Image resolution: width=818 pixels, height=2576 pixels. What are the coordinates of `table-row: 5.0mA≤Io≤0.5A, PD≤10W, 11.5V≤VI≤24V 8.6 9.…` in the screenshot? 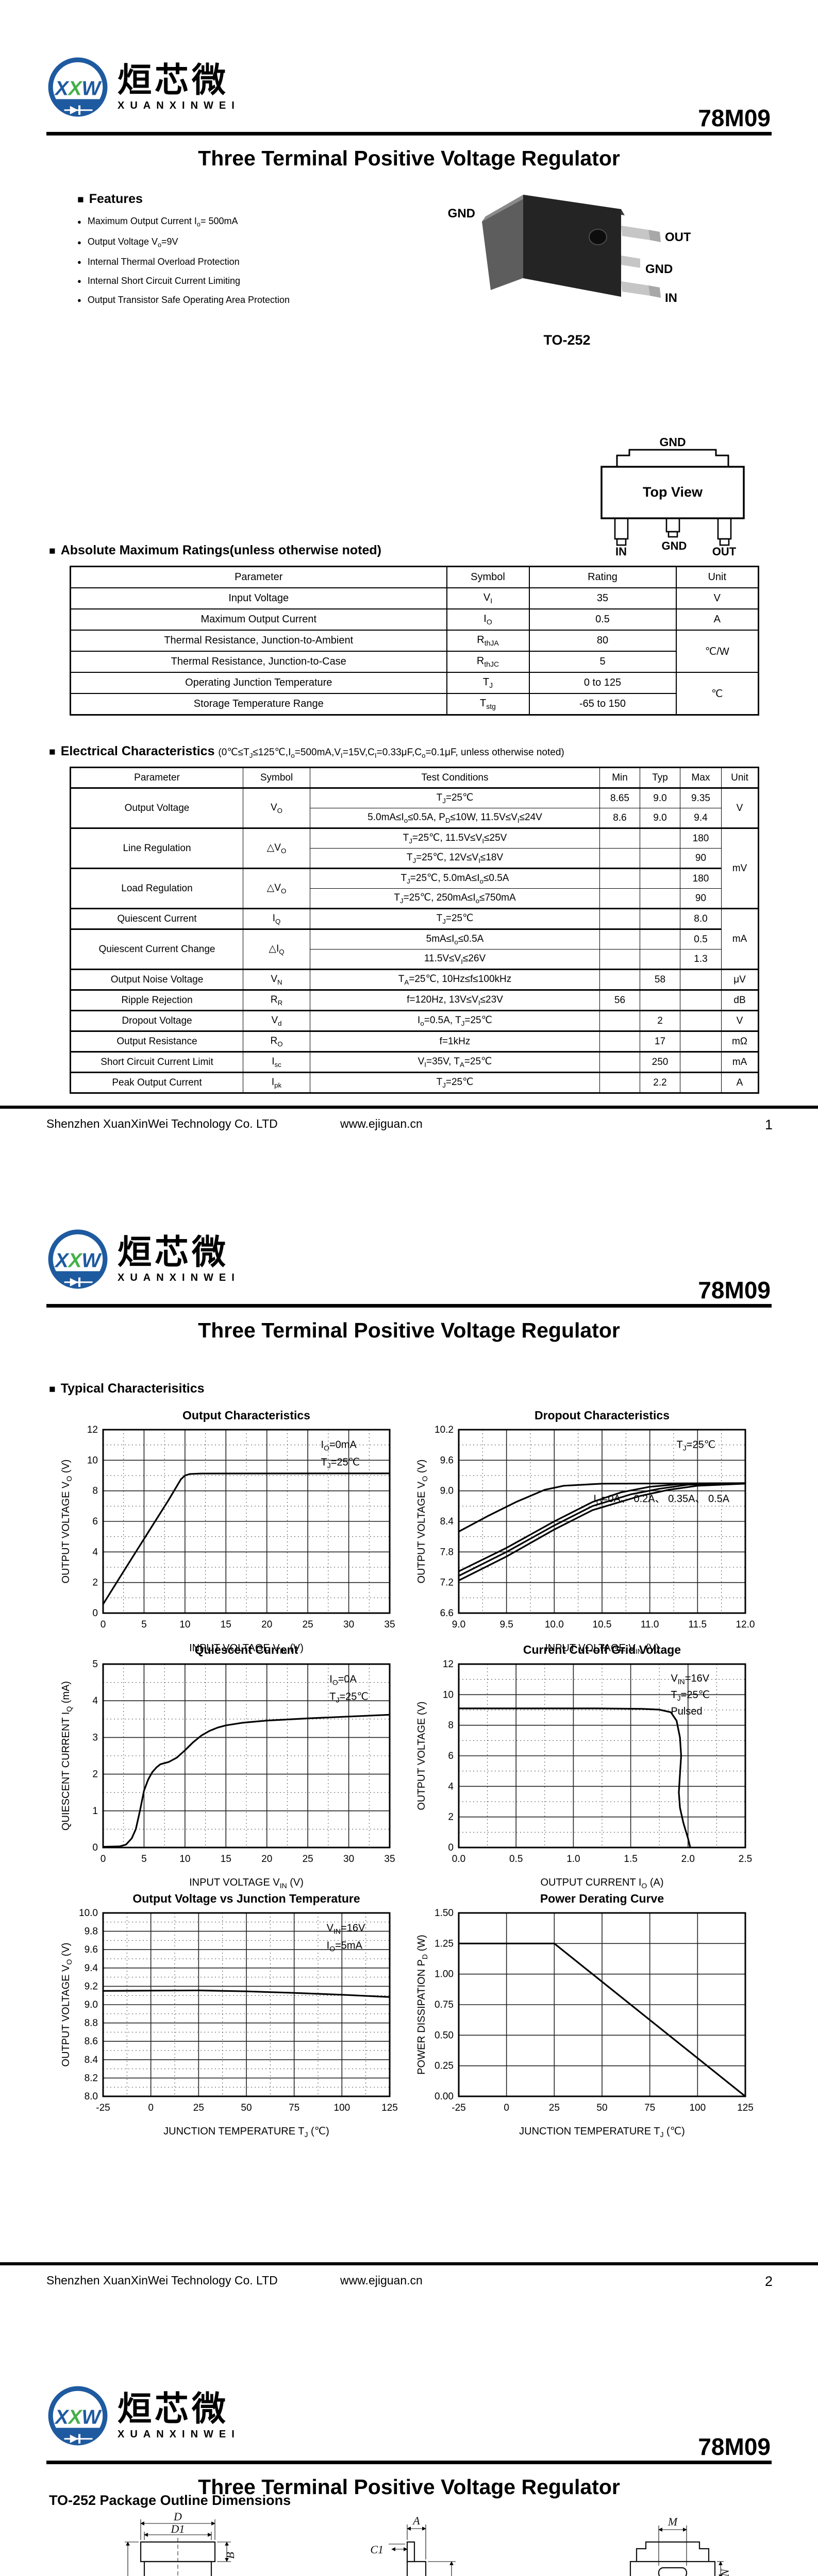 It's located at (415, 818).